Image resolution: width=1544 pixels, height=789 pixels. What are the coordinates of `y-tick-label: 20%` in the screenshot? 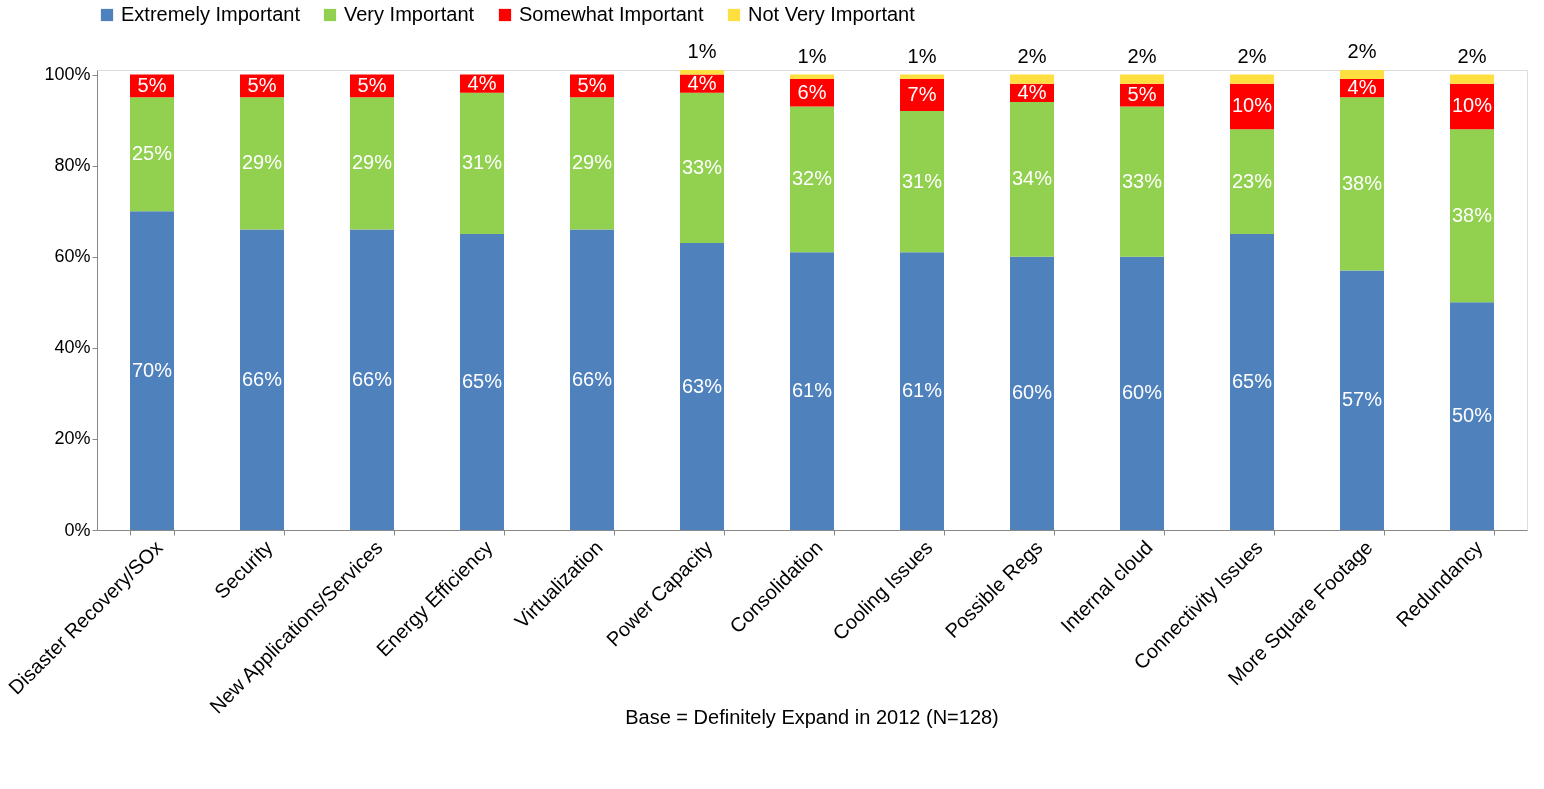 It's located at (72, 438).